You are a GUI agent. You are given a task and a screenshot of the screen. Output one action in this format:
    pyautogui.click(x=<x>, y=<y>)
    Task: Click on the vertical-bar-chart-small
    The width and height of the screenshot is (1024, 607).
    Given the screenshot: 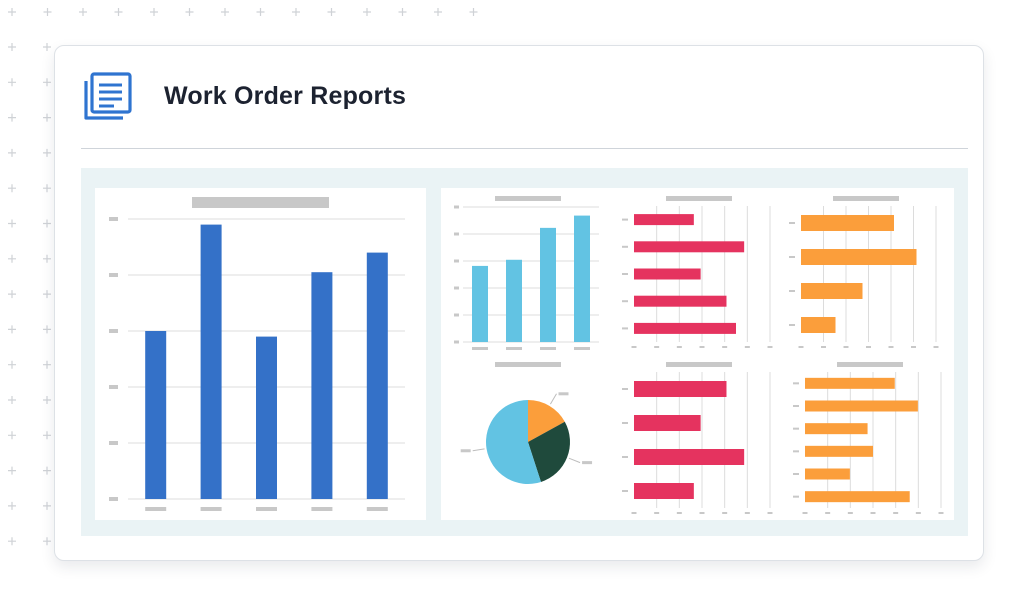 What is the action you would take?
    pyautogui.click(x=526, y=273)
    